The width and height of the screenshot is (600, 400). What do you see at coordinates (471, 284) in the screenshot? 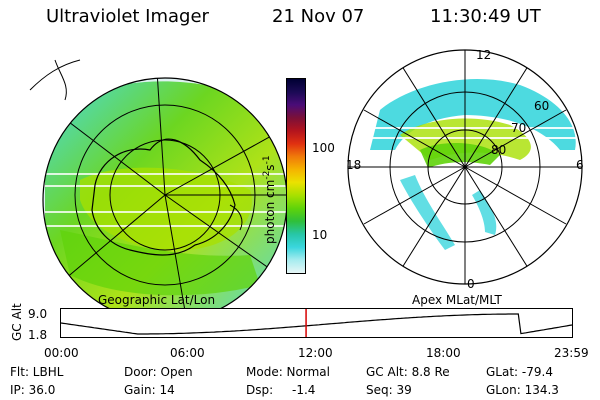
I see `mlt-label-0: 0` at bounding box center [471, 284].